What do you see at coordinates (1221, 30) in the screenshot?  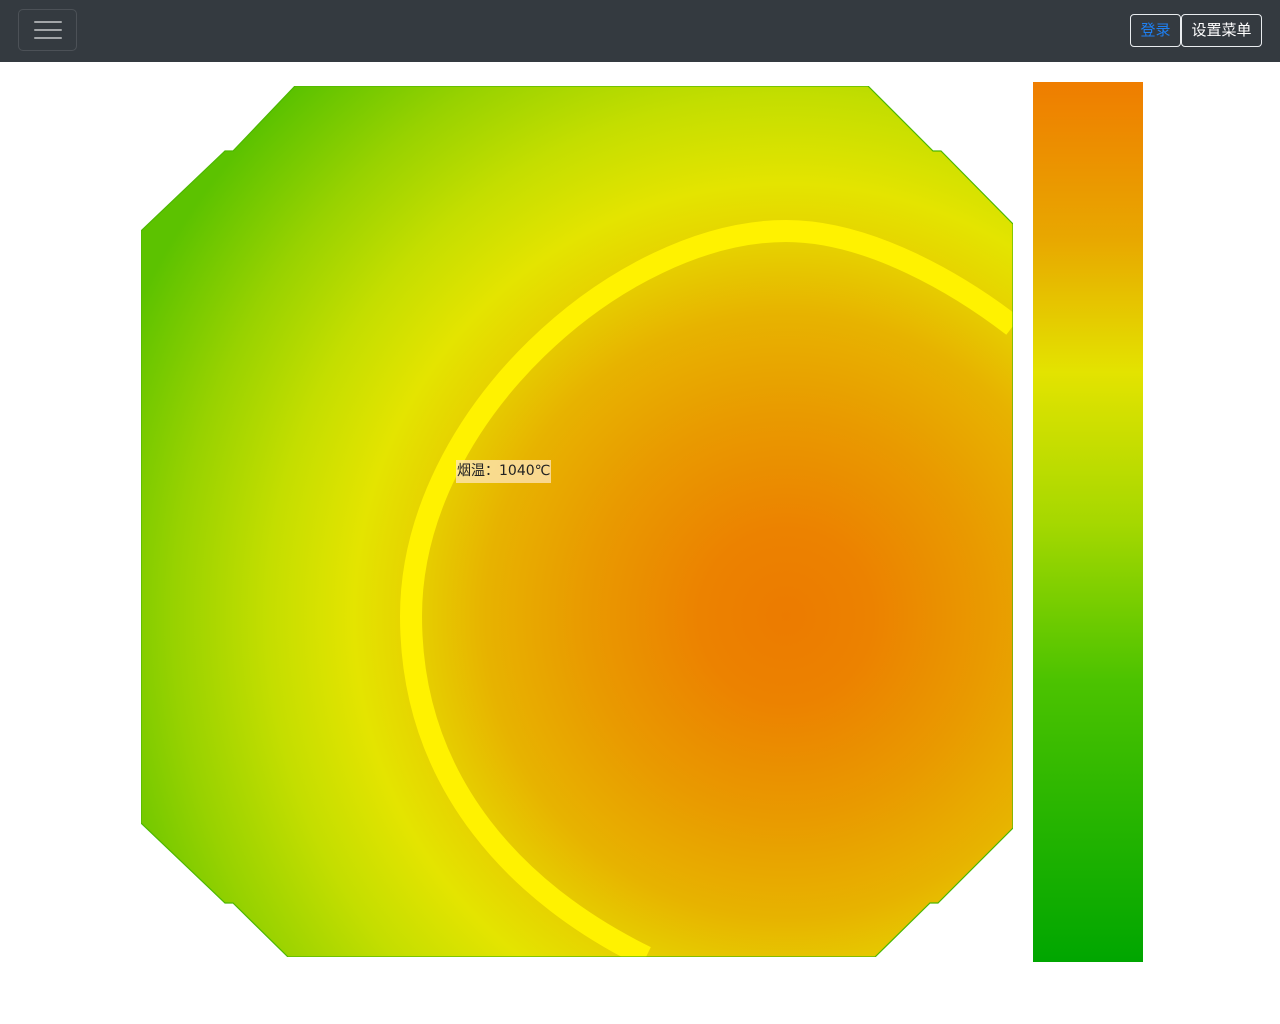 I see `settings-menu-button: 设置菜单` at bounding box center [1221, 30].